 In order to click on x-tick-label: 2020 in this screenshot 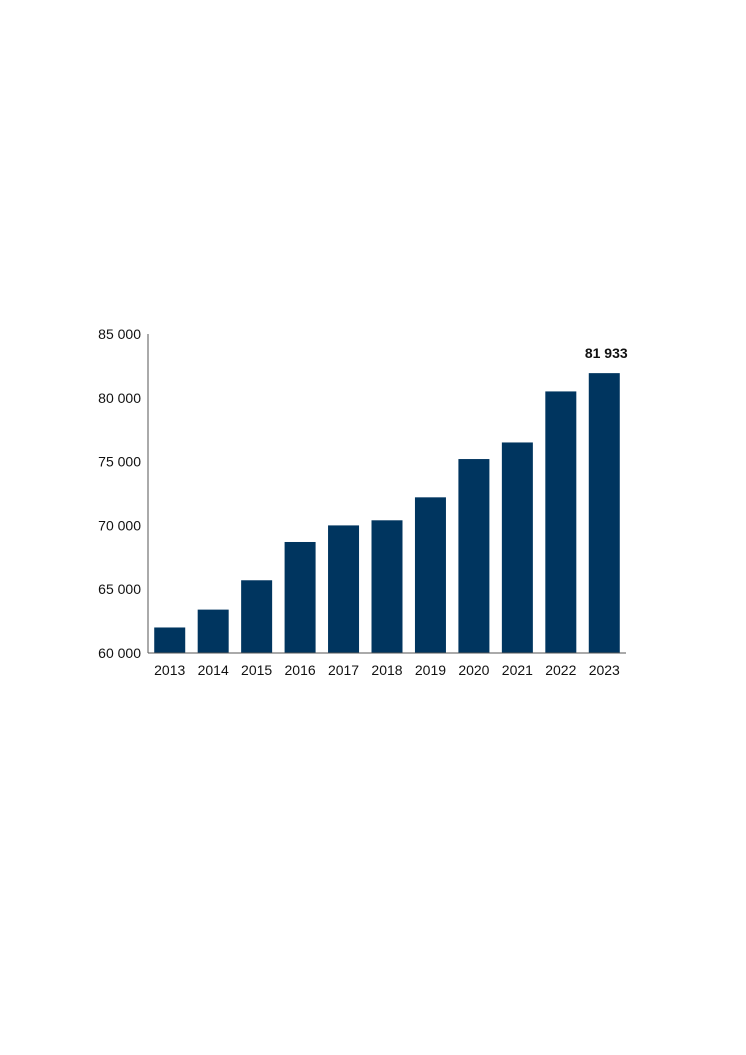, I will do `click(473, 670)`.